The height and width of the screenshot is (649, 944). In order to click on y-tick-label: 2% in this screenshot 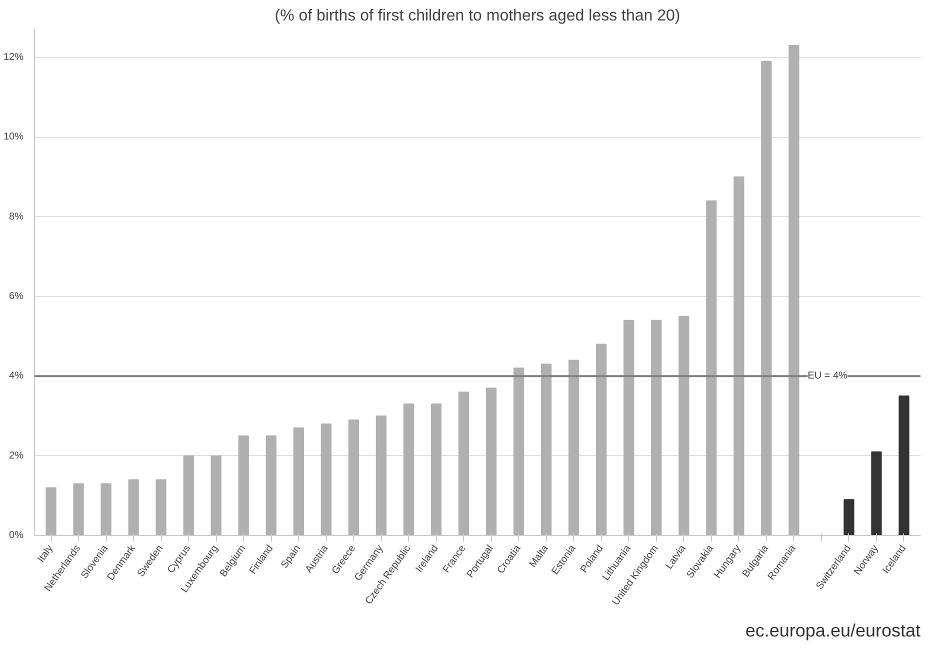, I will do `click(16, 456)`.